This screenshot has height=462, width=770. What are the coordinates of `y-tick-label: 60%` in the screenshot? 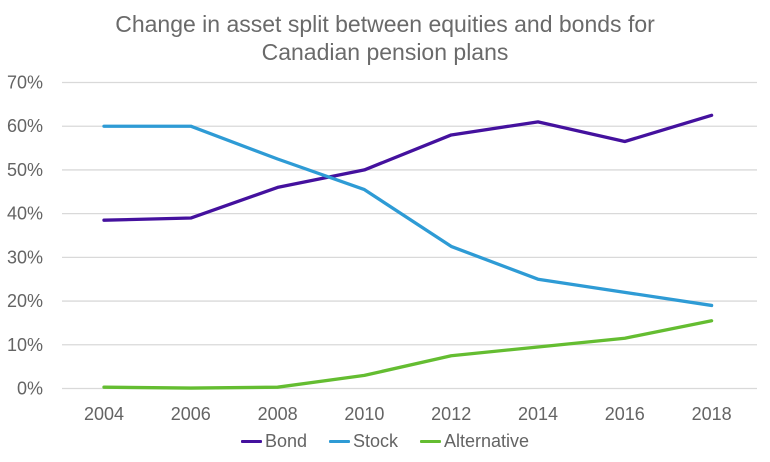 It's located at (25, 126).